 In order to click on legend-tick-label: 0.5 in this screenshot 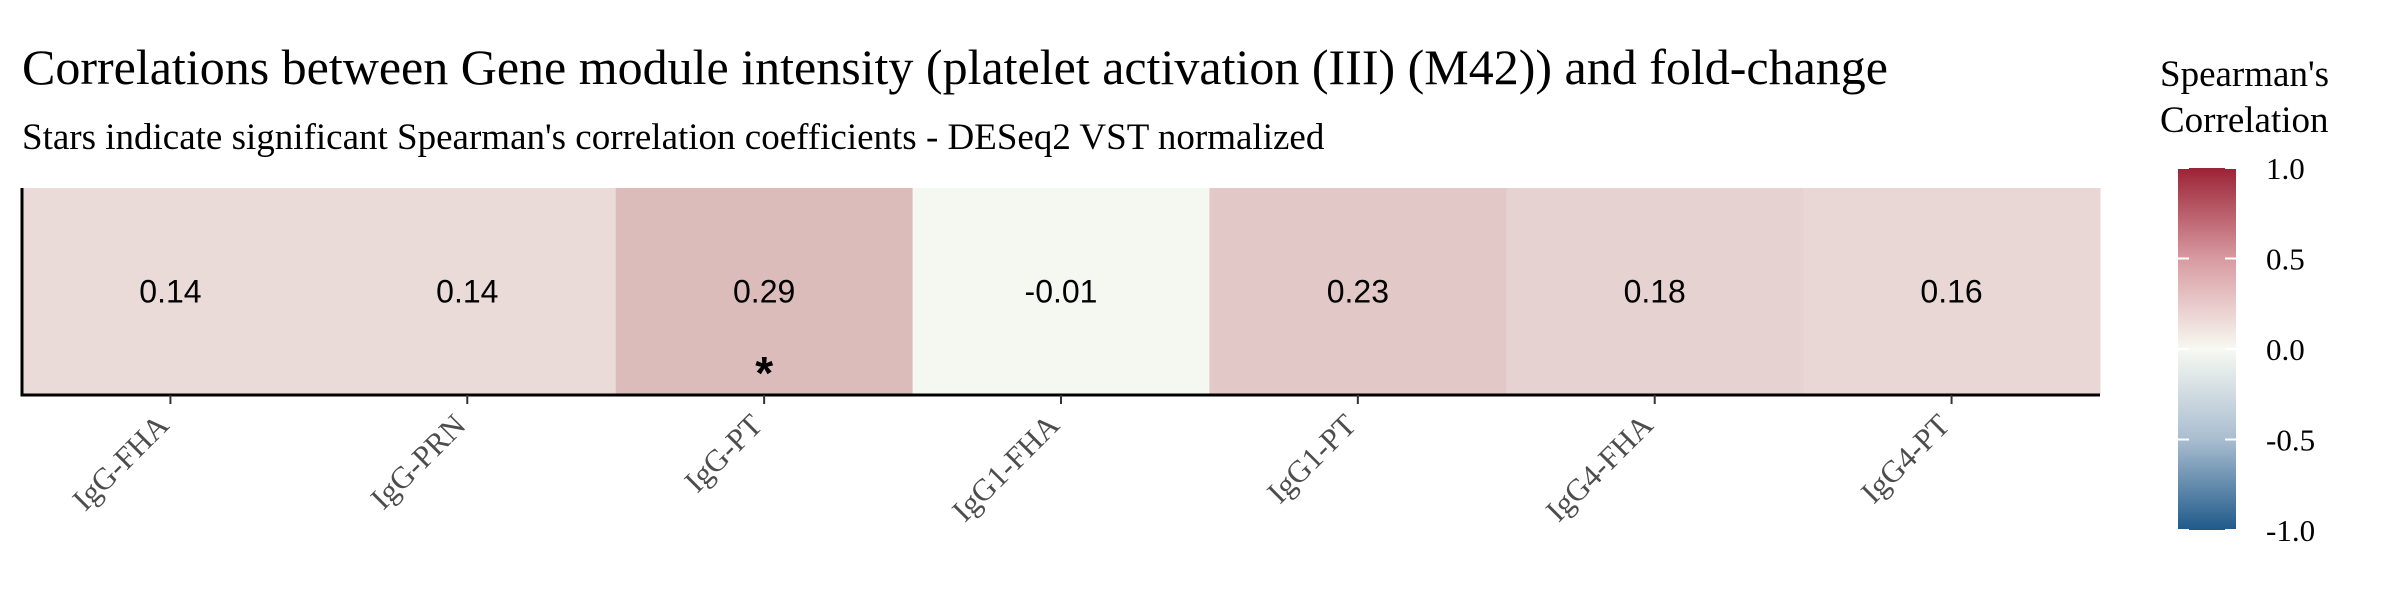, I will do `click(2285, 259)`.